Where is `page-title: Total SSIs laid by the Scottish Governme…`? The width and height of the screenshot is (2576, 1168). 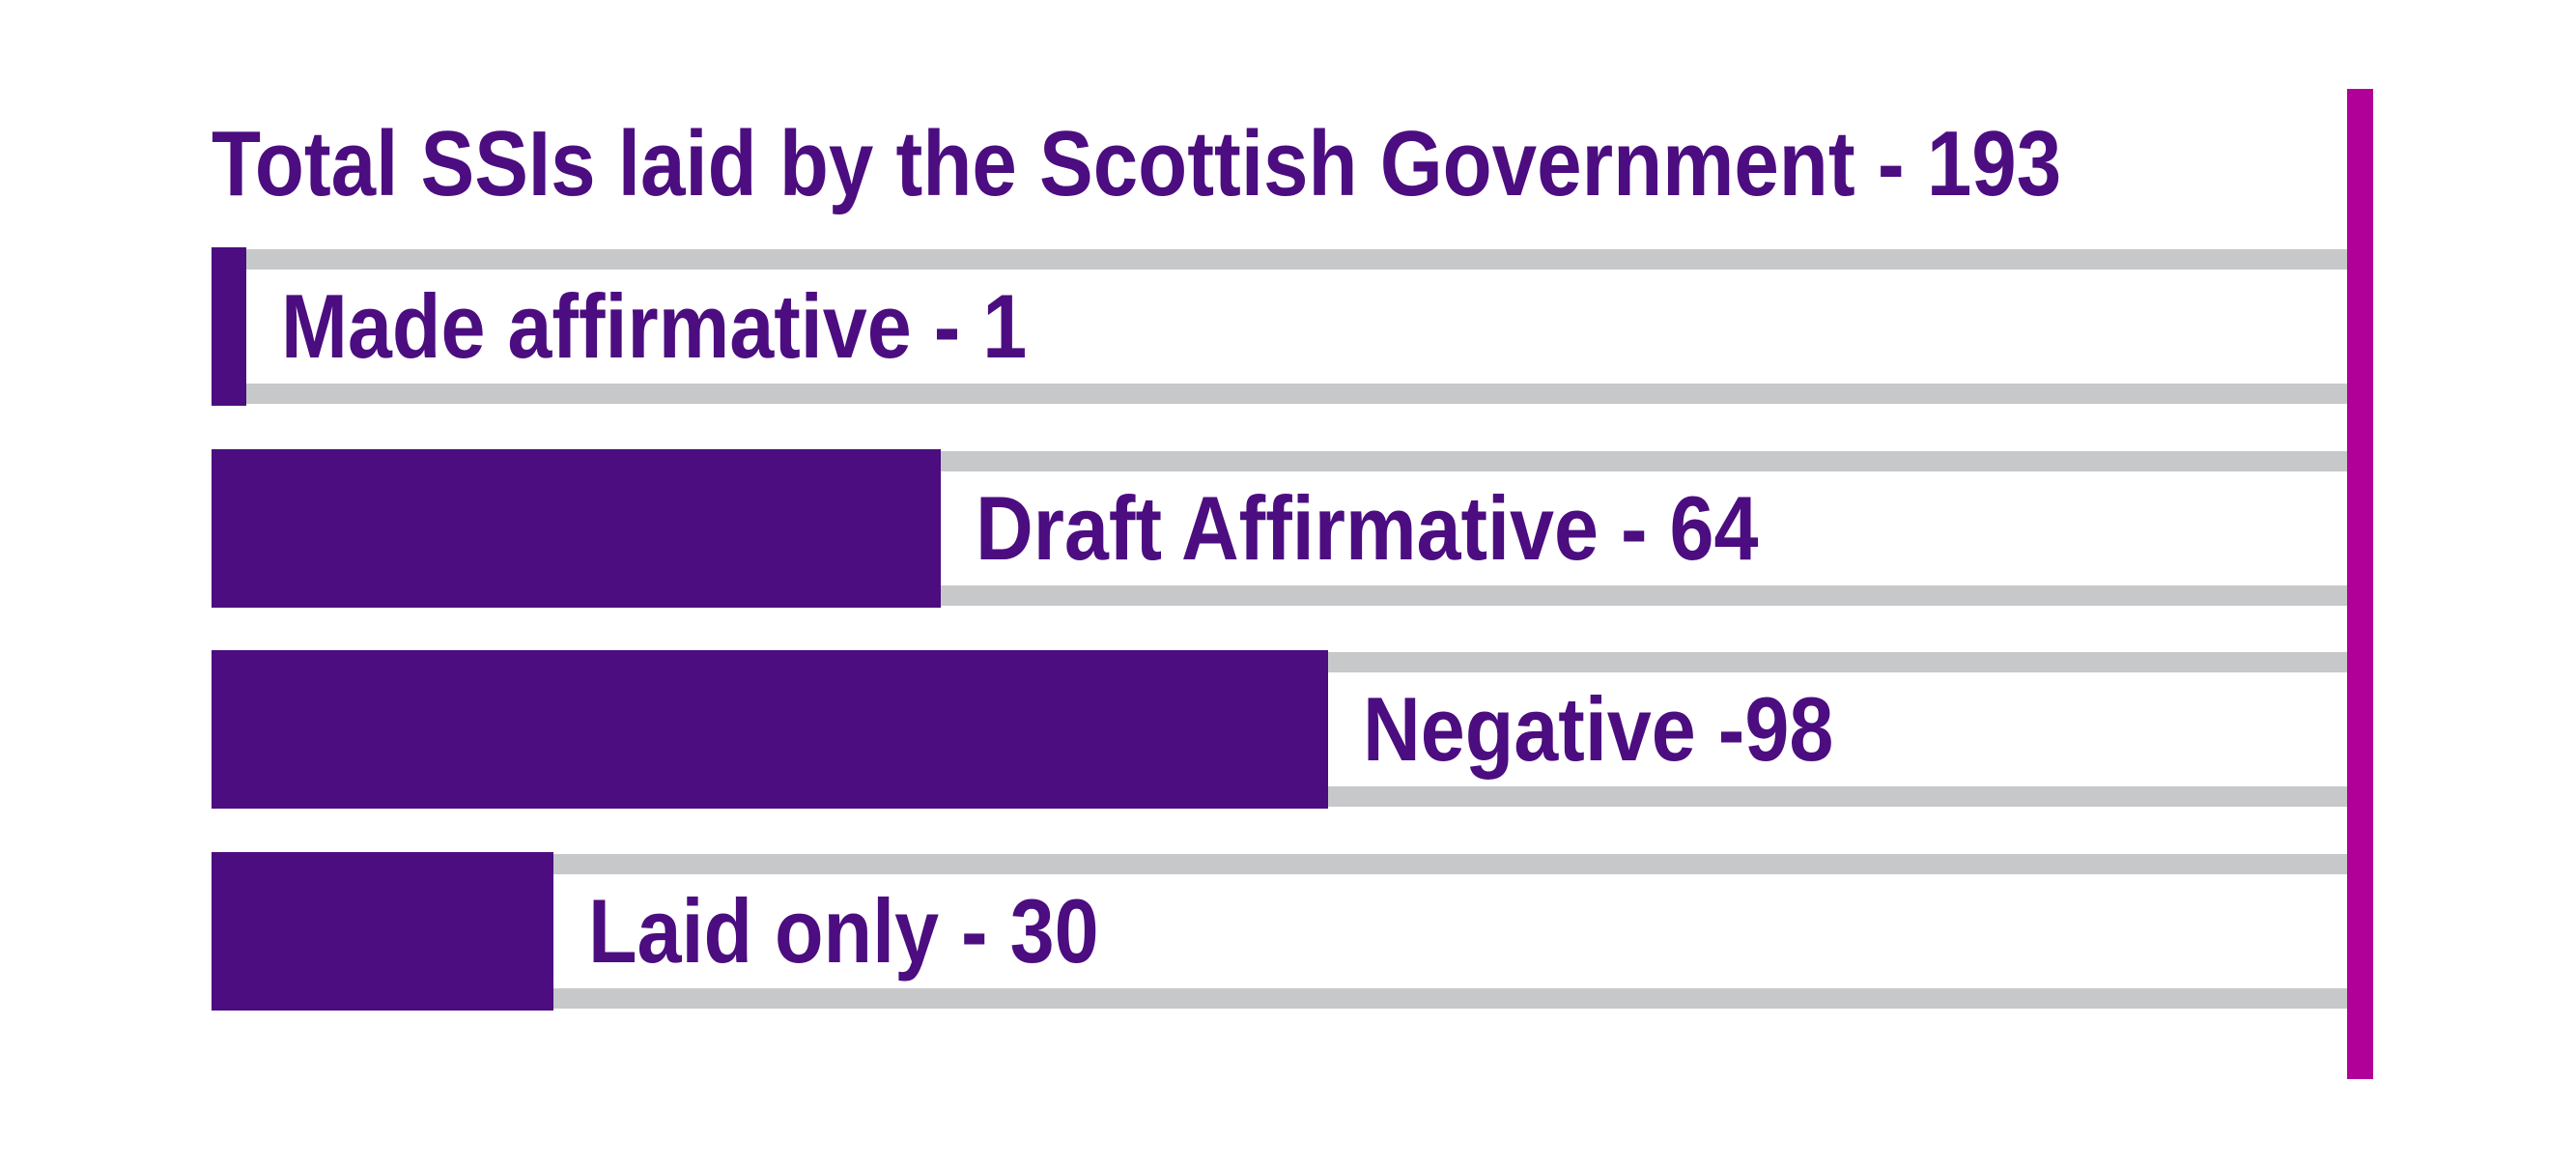
page-title: Total SSIs laid by the Scottish Governme… is located at coordinates (1274, 164).